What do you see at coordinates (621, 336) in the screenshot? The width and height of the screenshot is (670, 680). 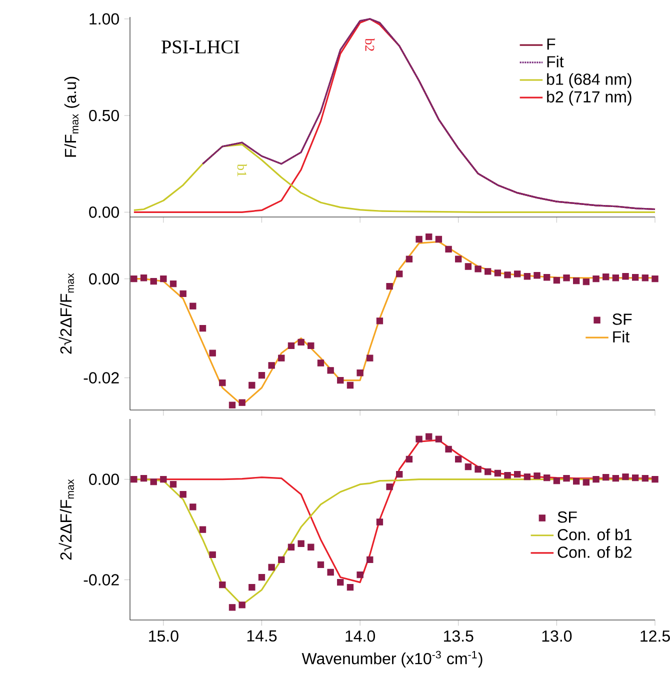 I see `legend-label: Fit` at bounding box center [621, 336].